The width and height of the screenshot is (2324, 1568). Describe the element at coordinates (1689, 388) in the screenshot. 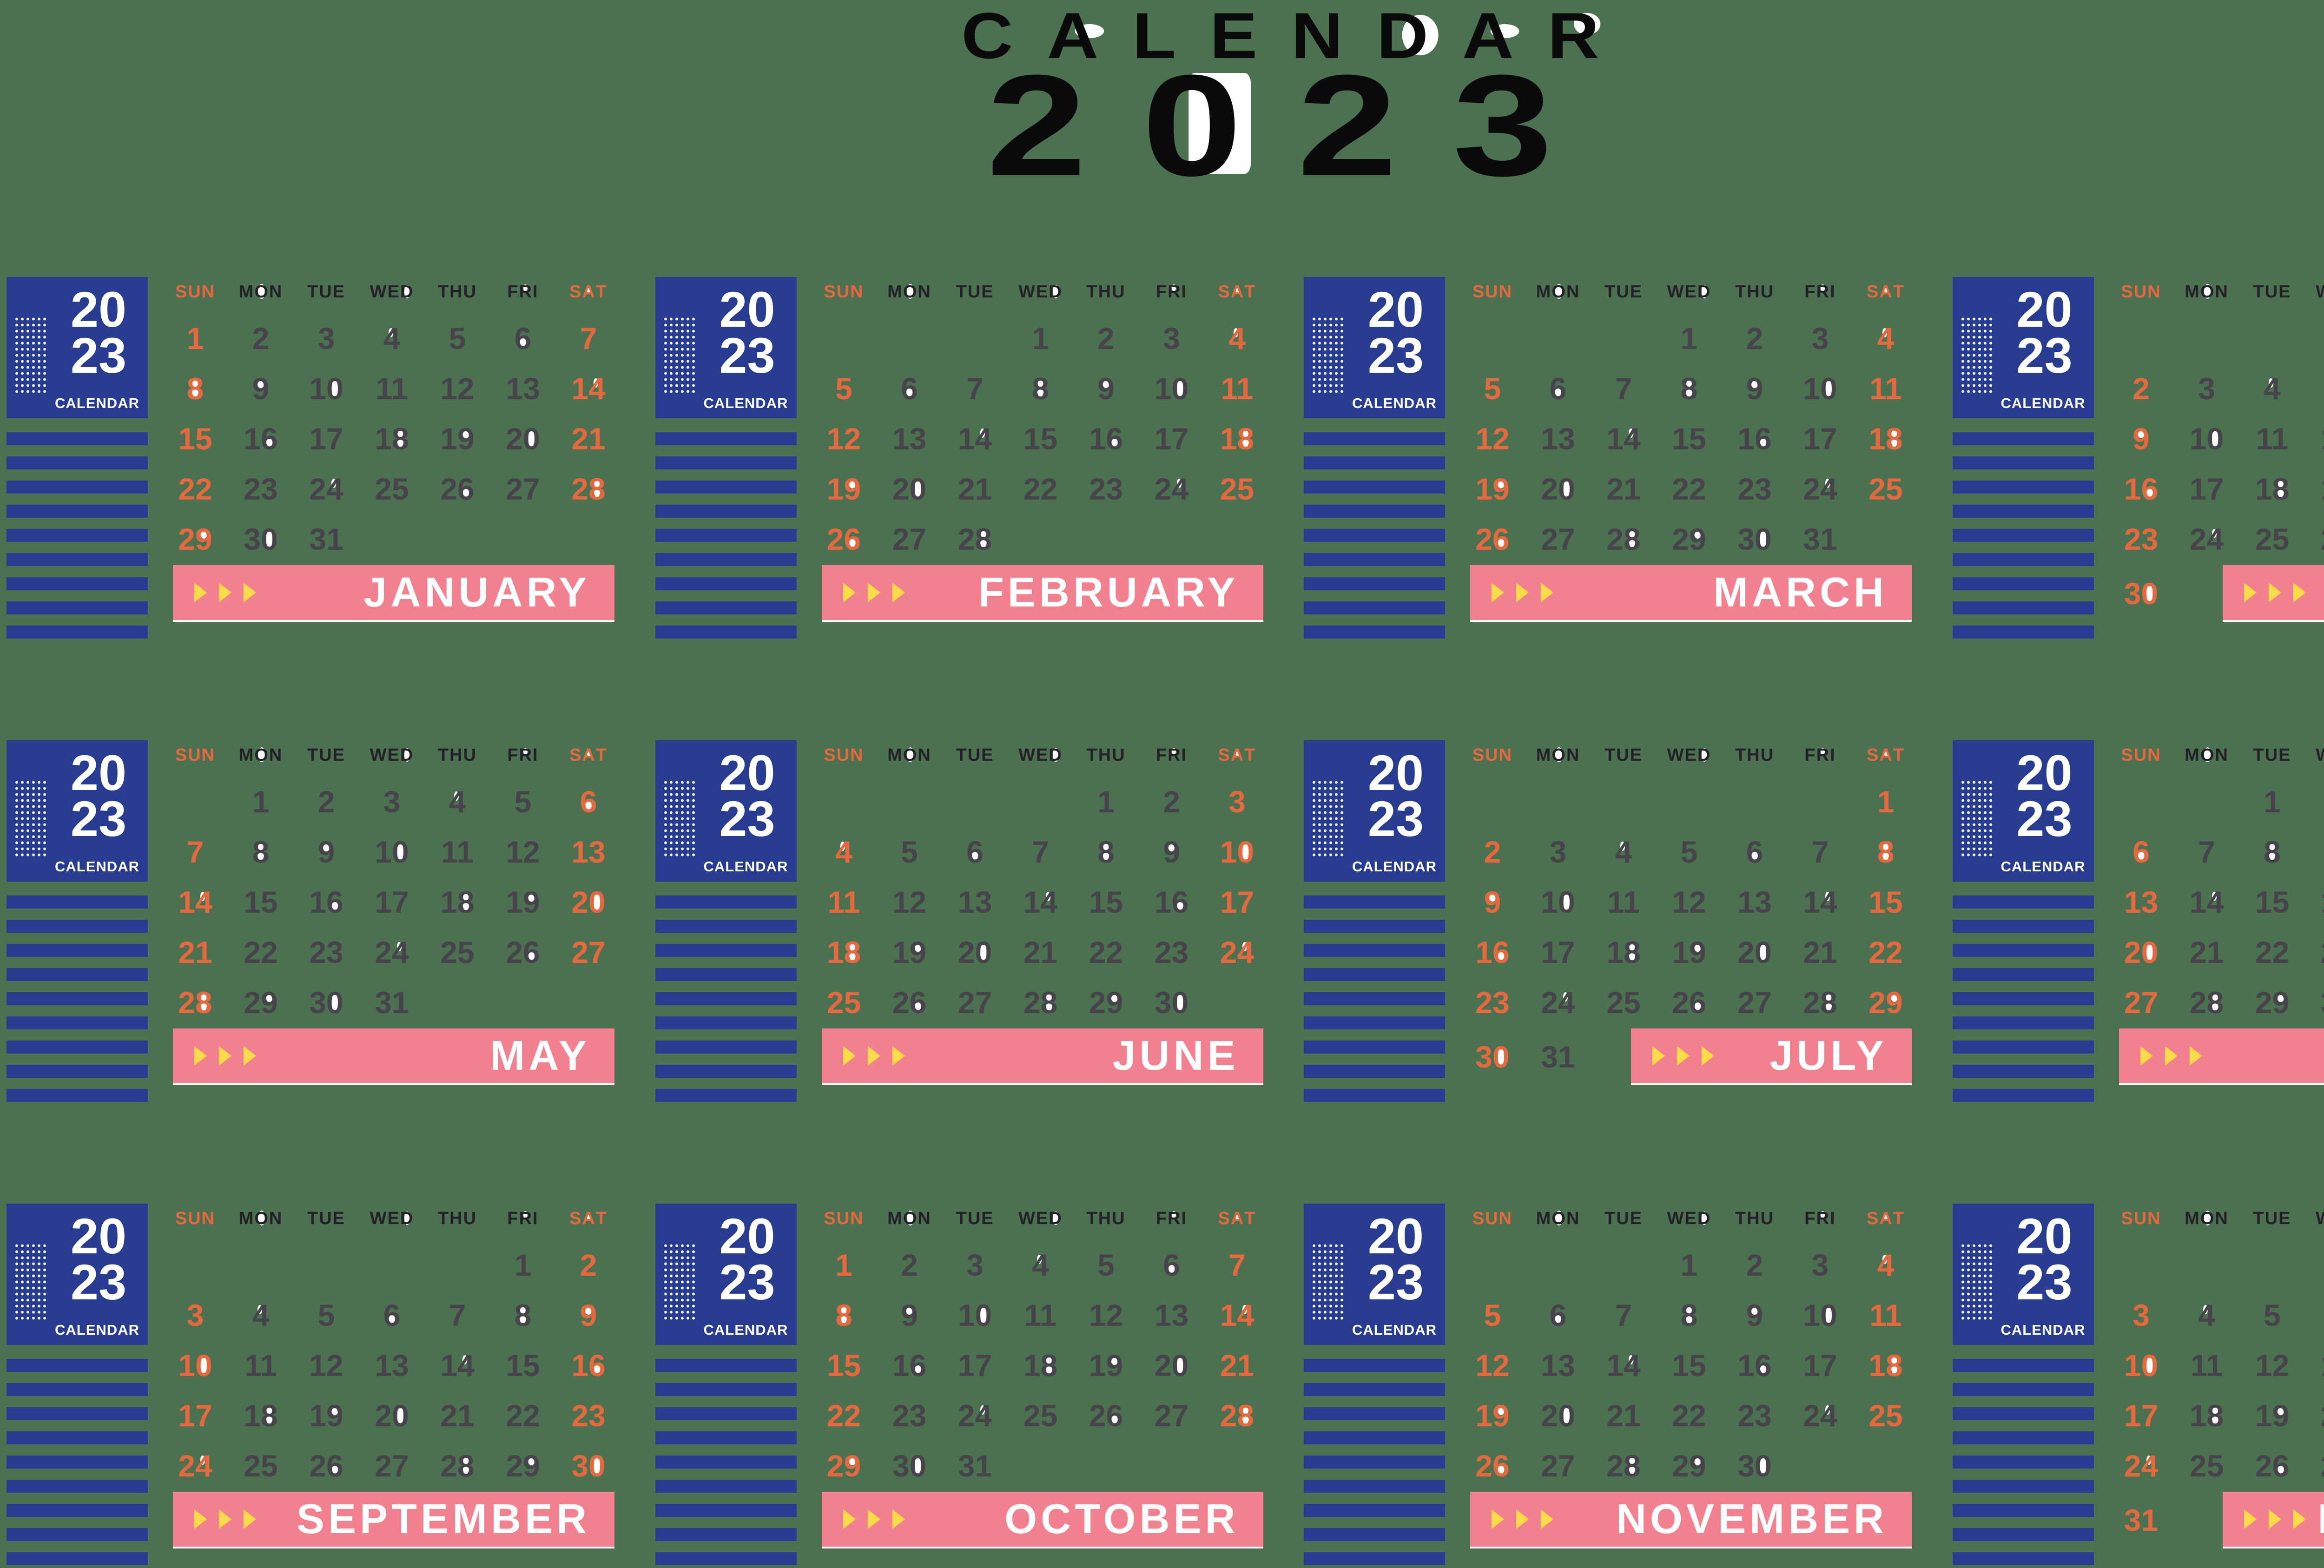

I see `date-cell: 8` at that location.